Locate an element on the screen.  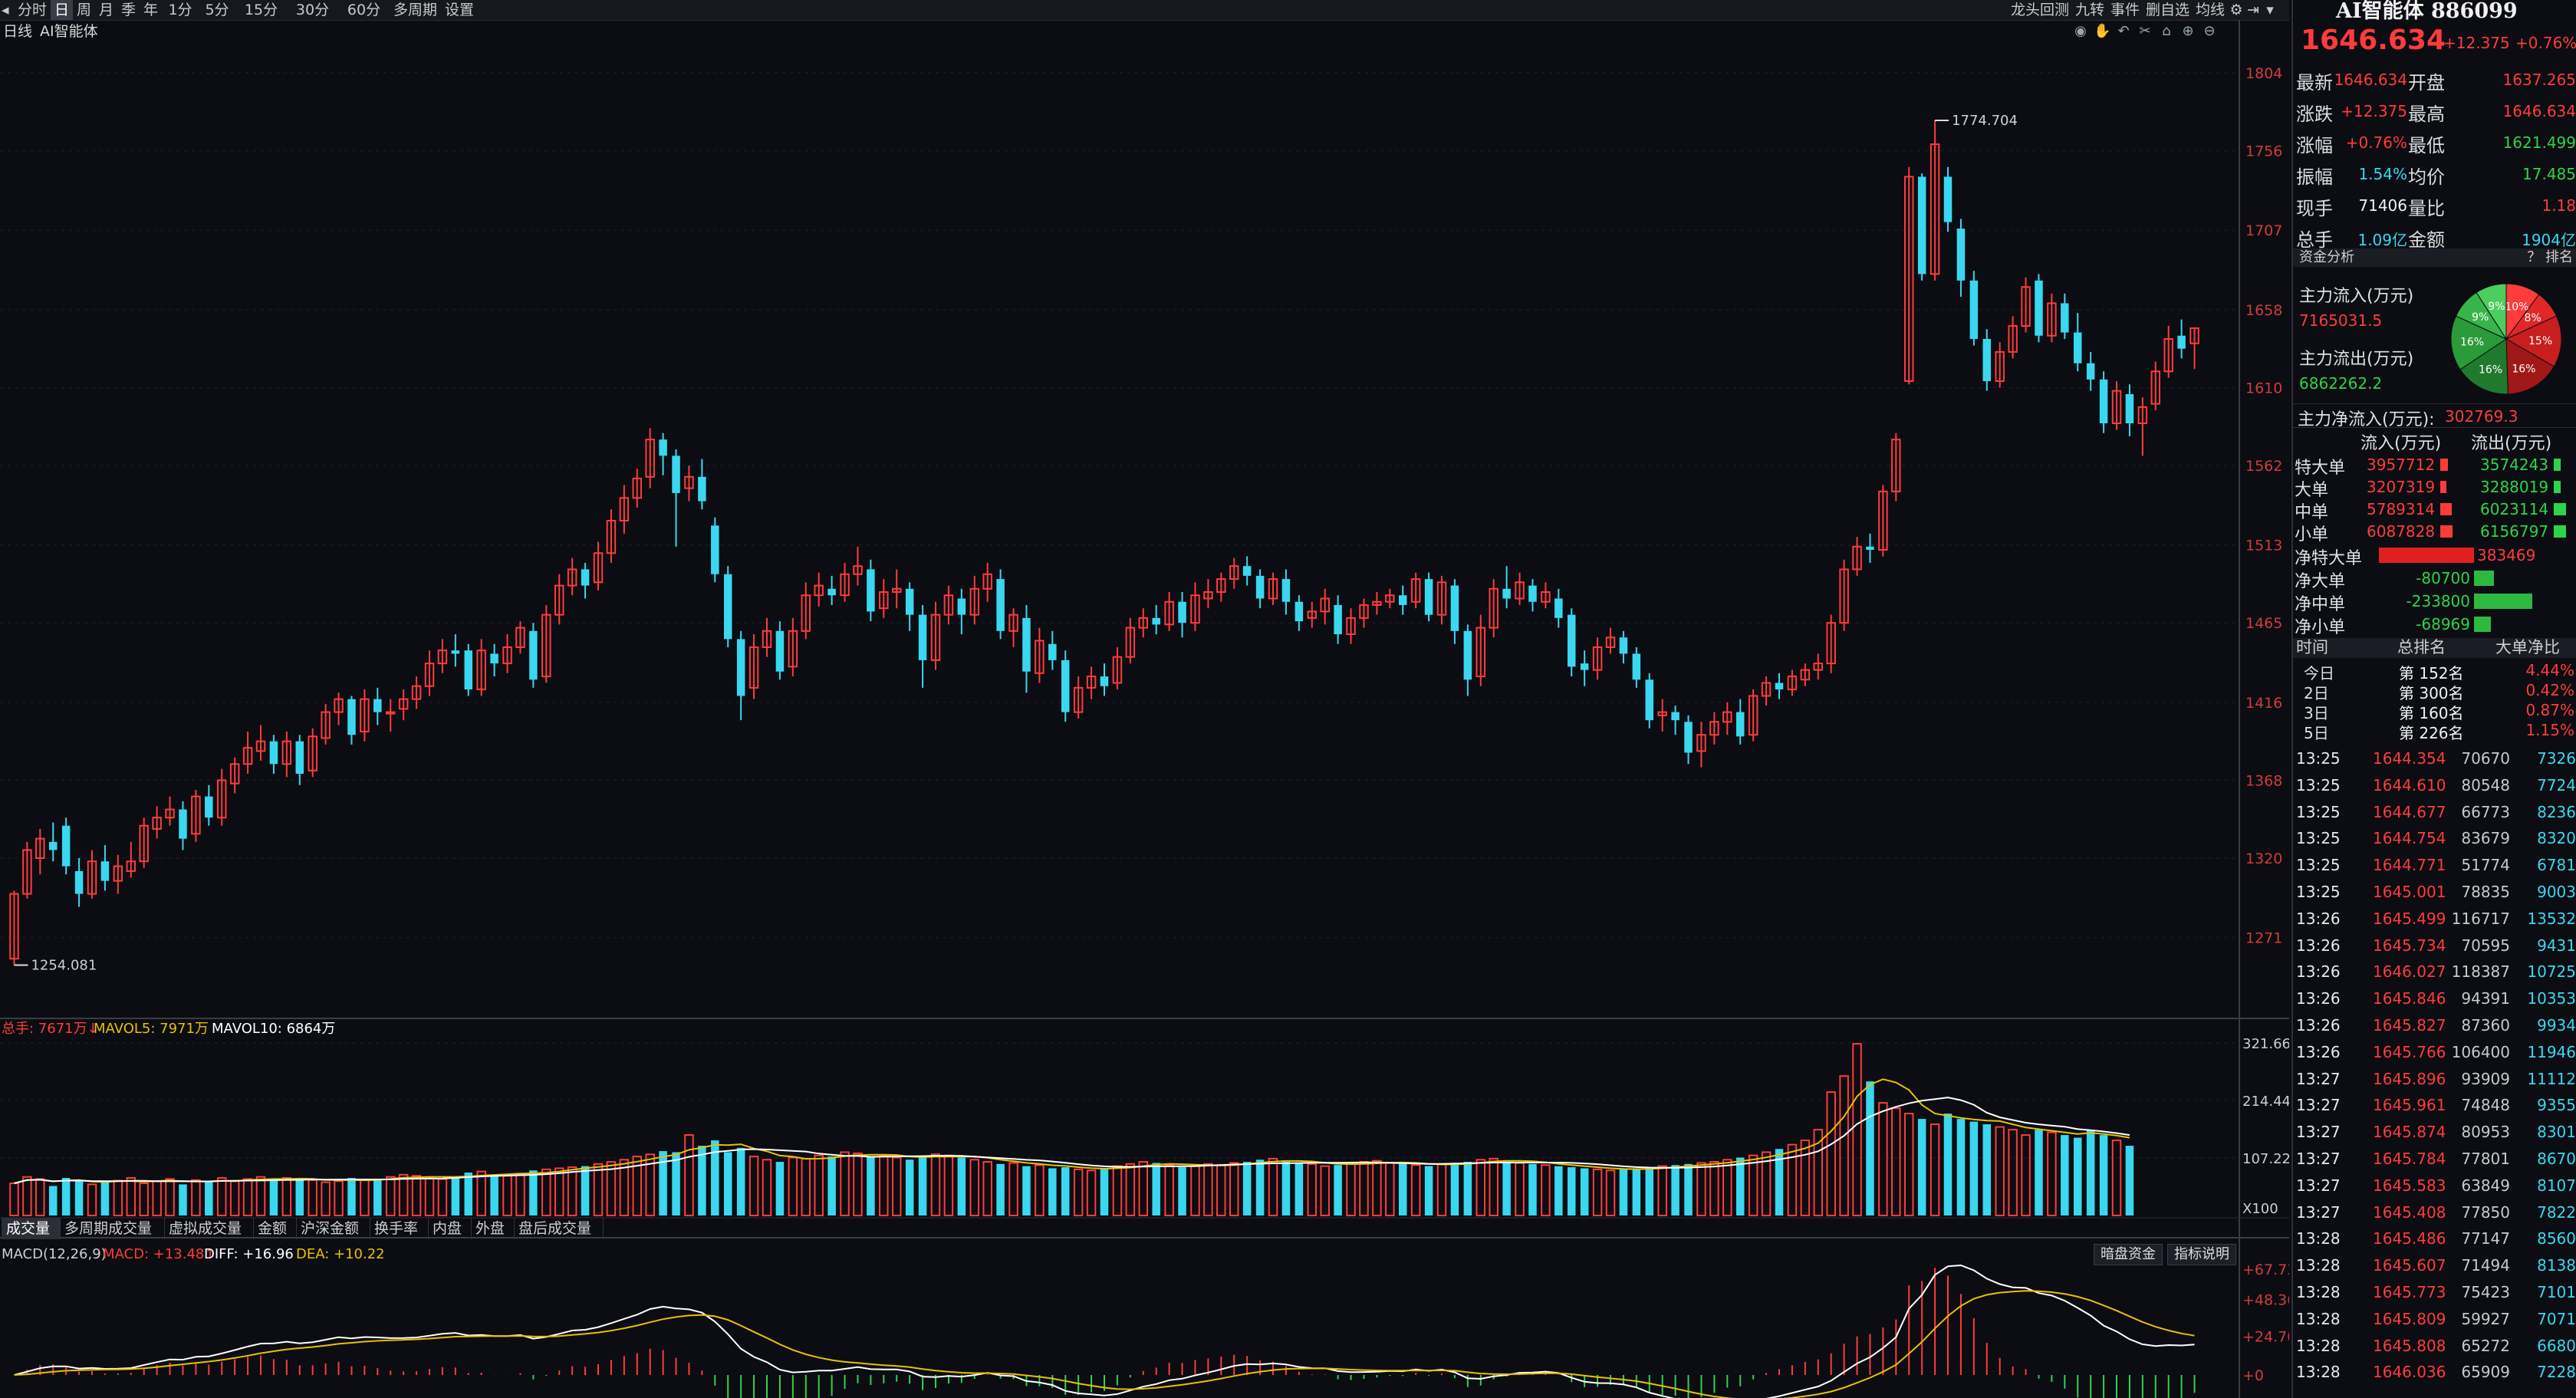
tick-row: 13:27 1645.408 77850 7822 is located at coordinates (2434, 1212).